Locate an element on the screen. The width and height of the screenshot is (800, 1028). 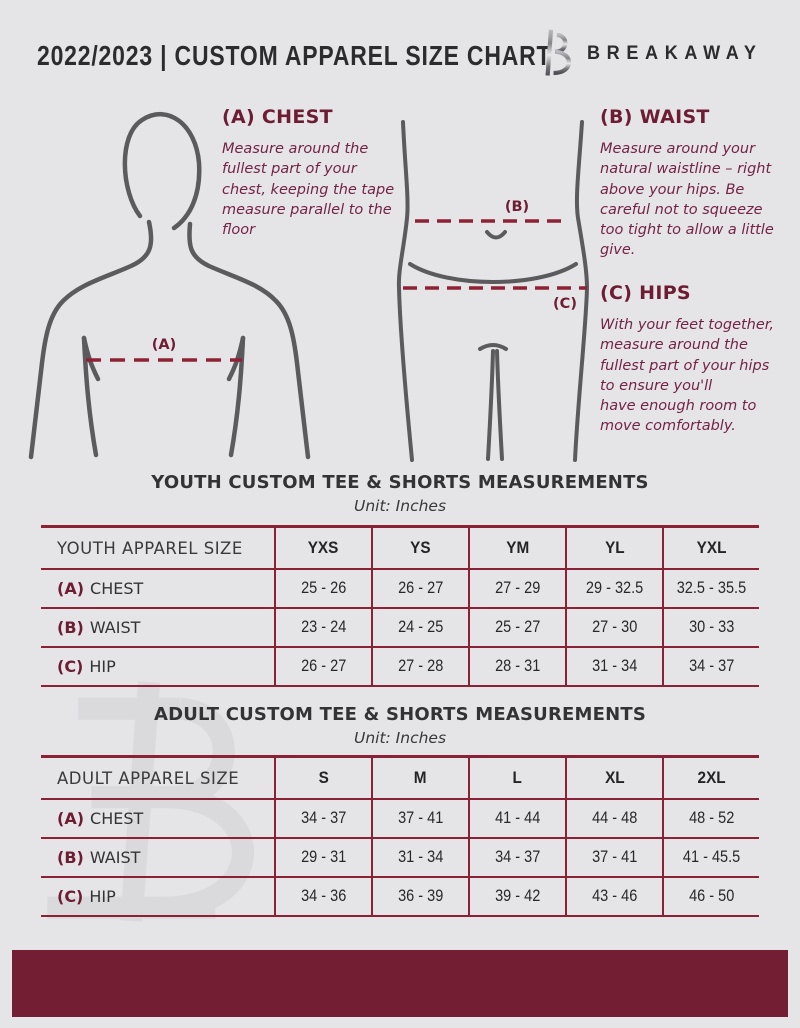
youth-chest-yxs: 25 - 26 is located at coordinates (322, 589).